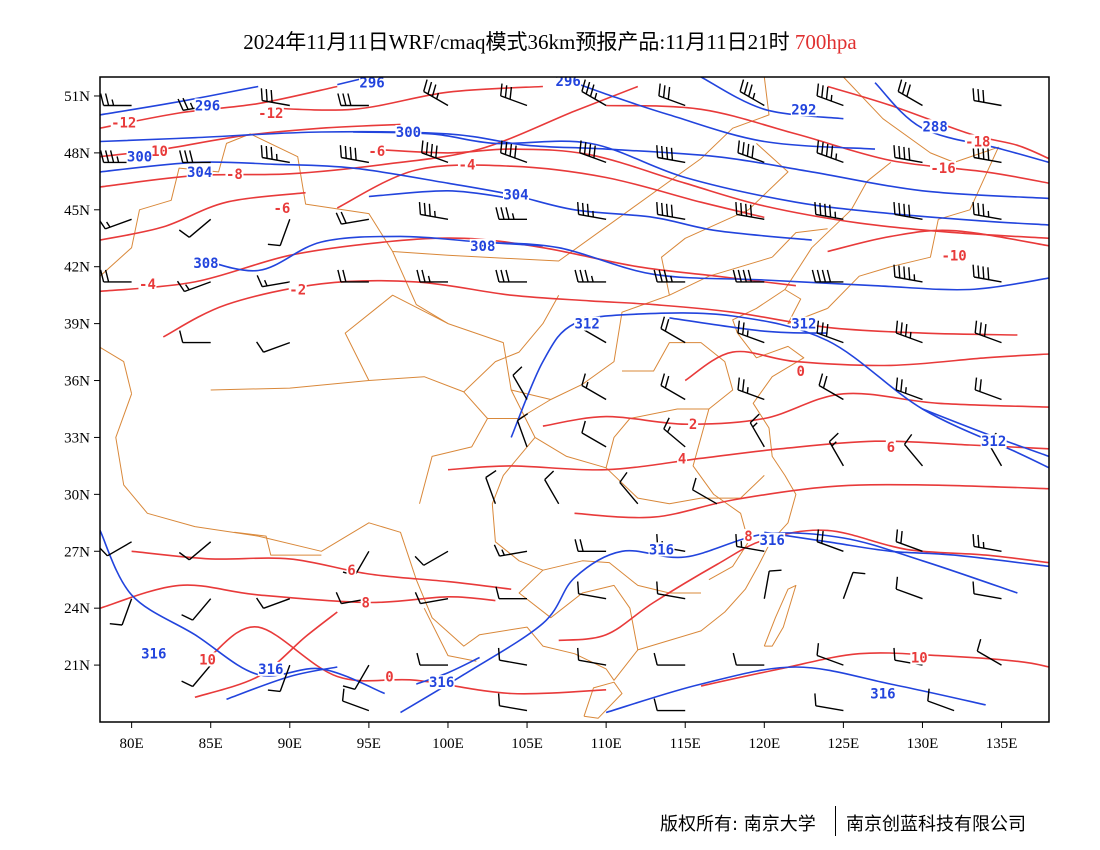 The width and height of the screenshot is (1100, 850). I want to click on temperature-contour-label: 4, so click(682, 459).